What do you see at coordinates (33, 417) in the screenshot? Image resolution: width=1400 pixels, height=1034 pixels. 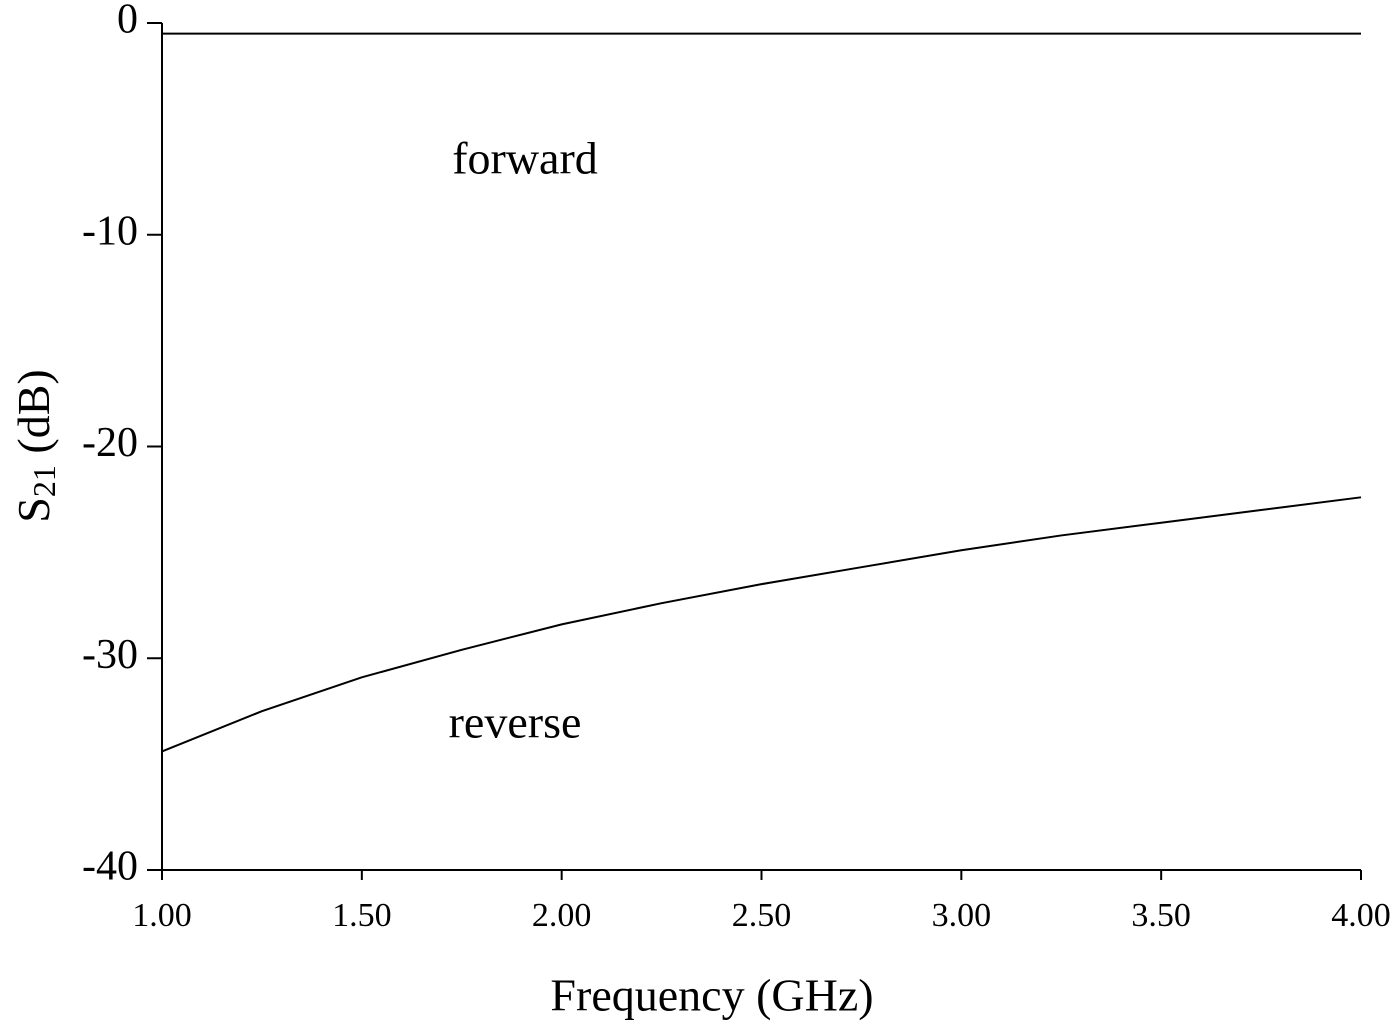 I see `y-title-rest: (dB)` at bounding box center [33, 417].